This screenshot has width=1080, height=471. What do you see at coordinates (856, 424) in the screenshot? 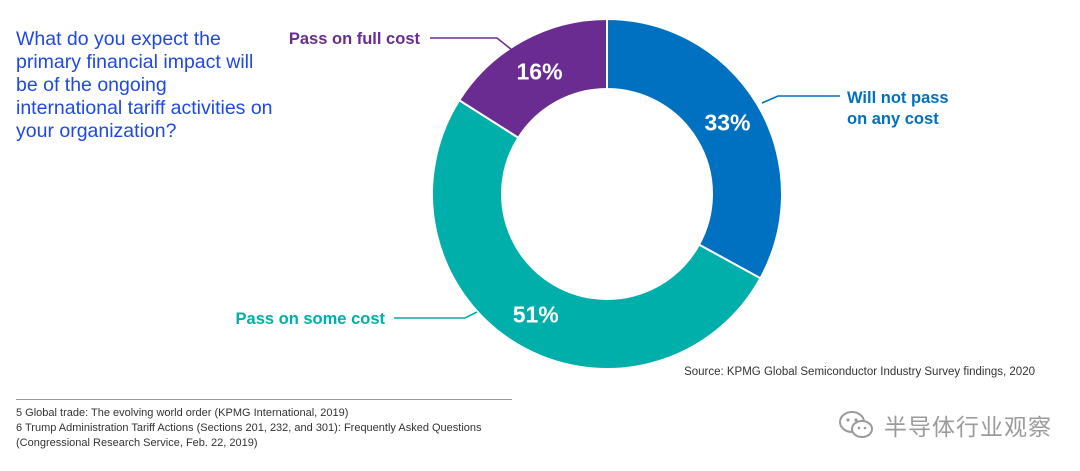
I see `wechat-icon` at bounding box center [856, 424].